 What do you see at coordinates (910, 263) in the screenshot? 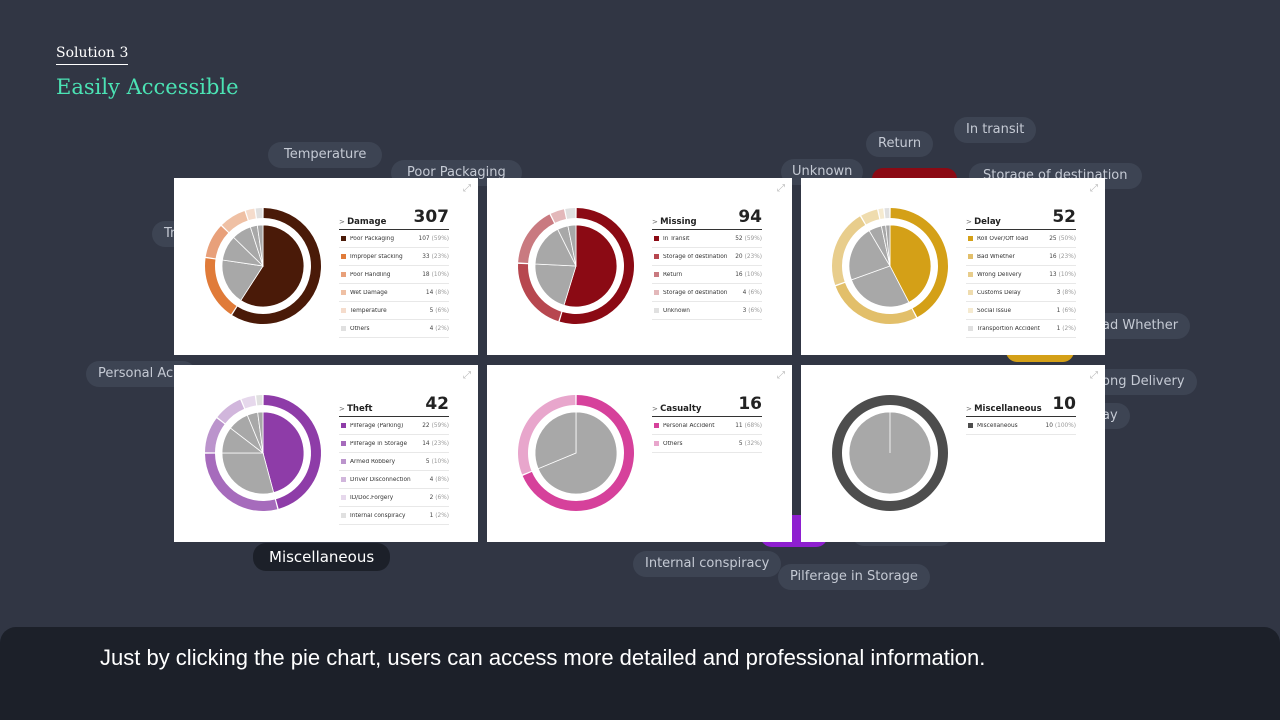
I see `pie-slice-roll-over-off-load` at bounding box center [910, 263].